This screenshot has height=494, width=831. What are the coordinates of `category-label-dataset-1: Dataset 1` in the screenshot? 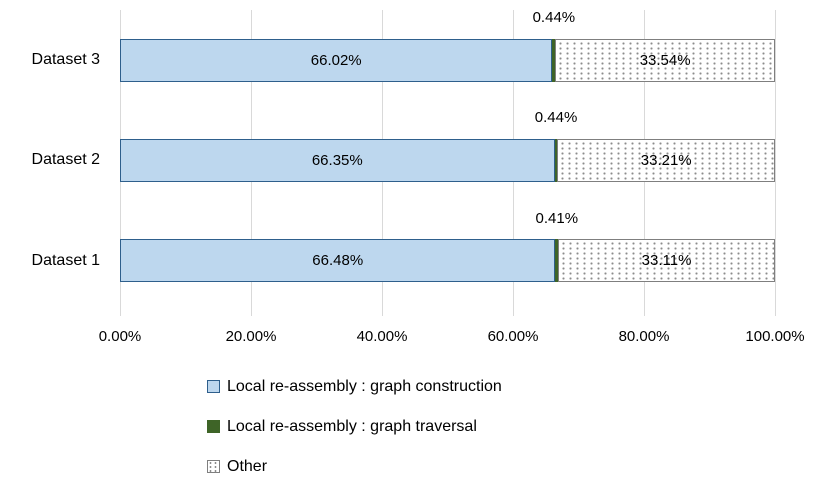 It's located at (65, 260).